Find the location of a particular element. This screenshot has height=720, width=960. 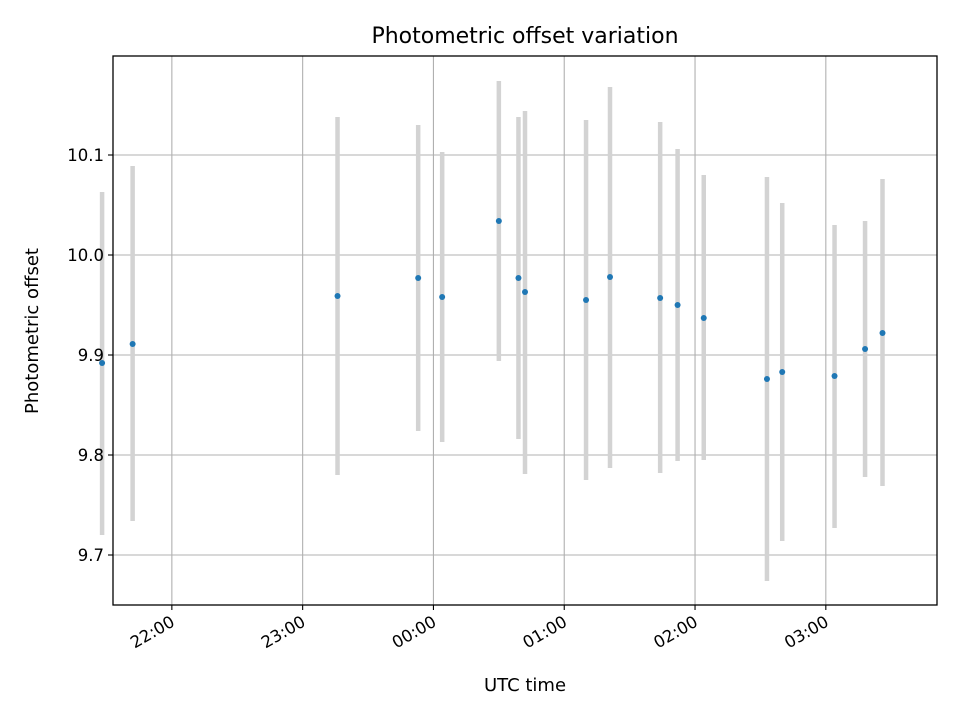

chart-title: Photometric offset variation is located at coordinates (524, 36).